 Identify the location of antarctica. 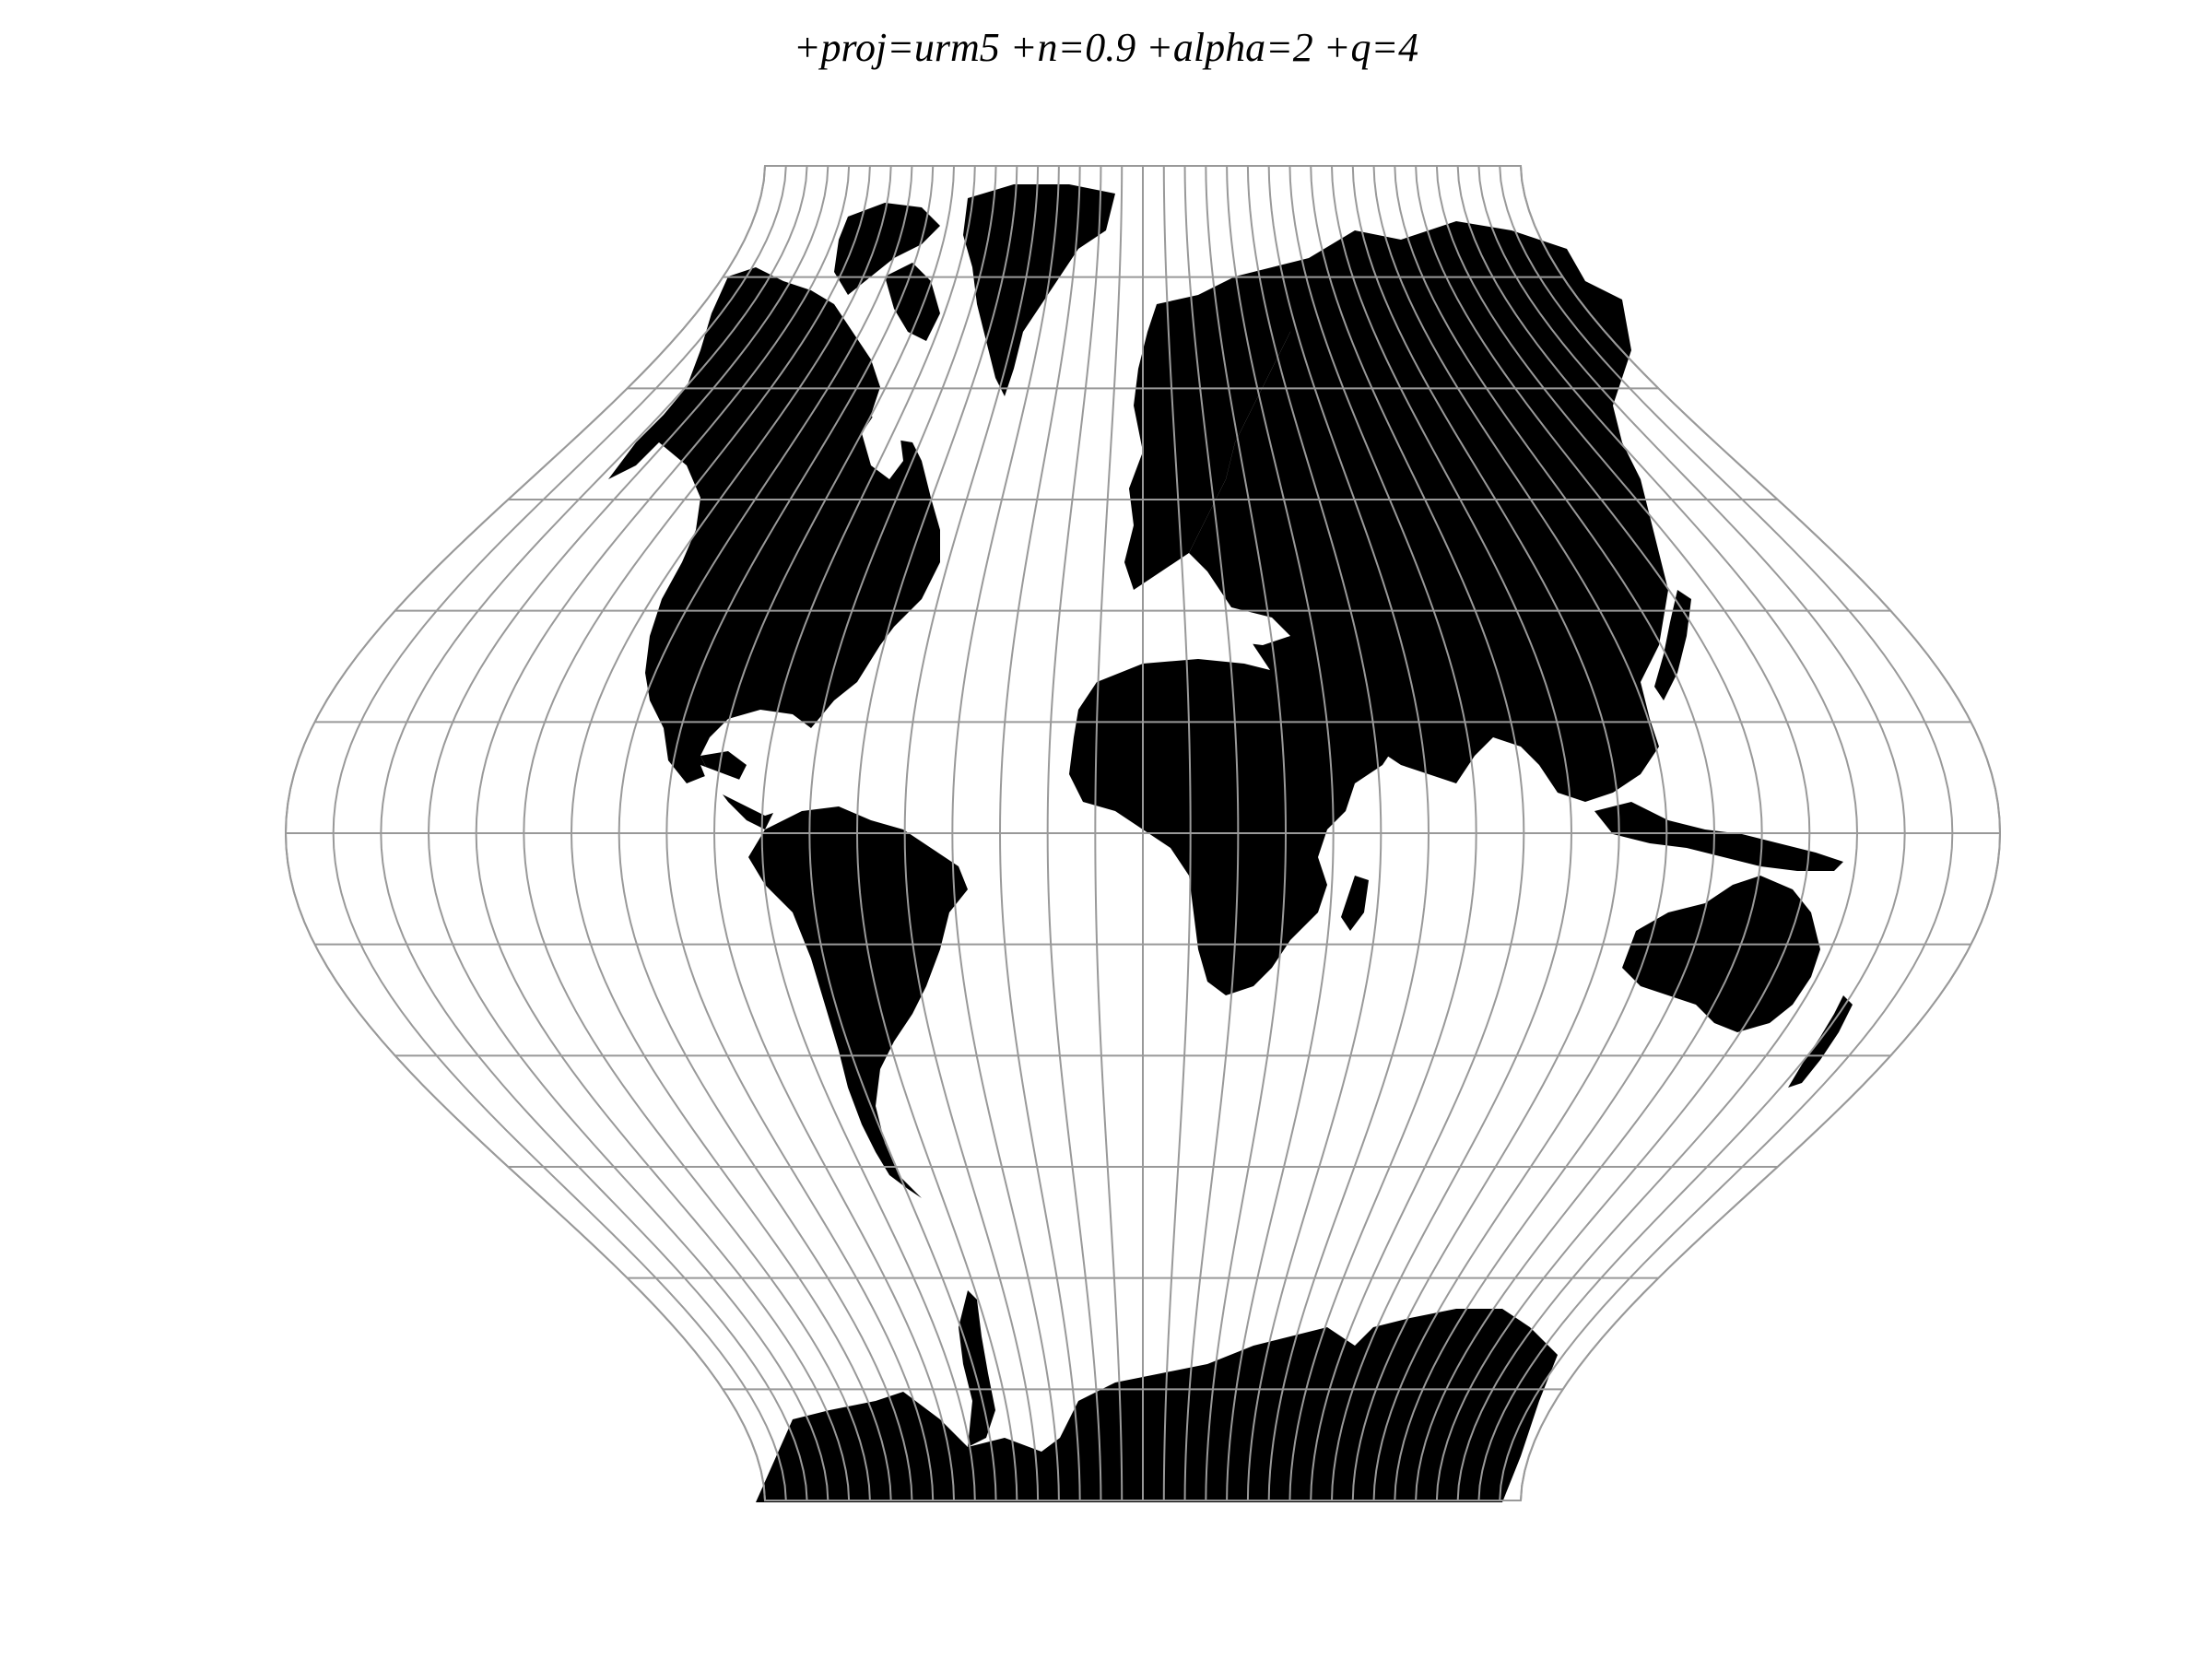
(1157, 1405).